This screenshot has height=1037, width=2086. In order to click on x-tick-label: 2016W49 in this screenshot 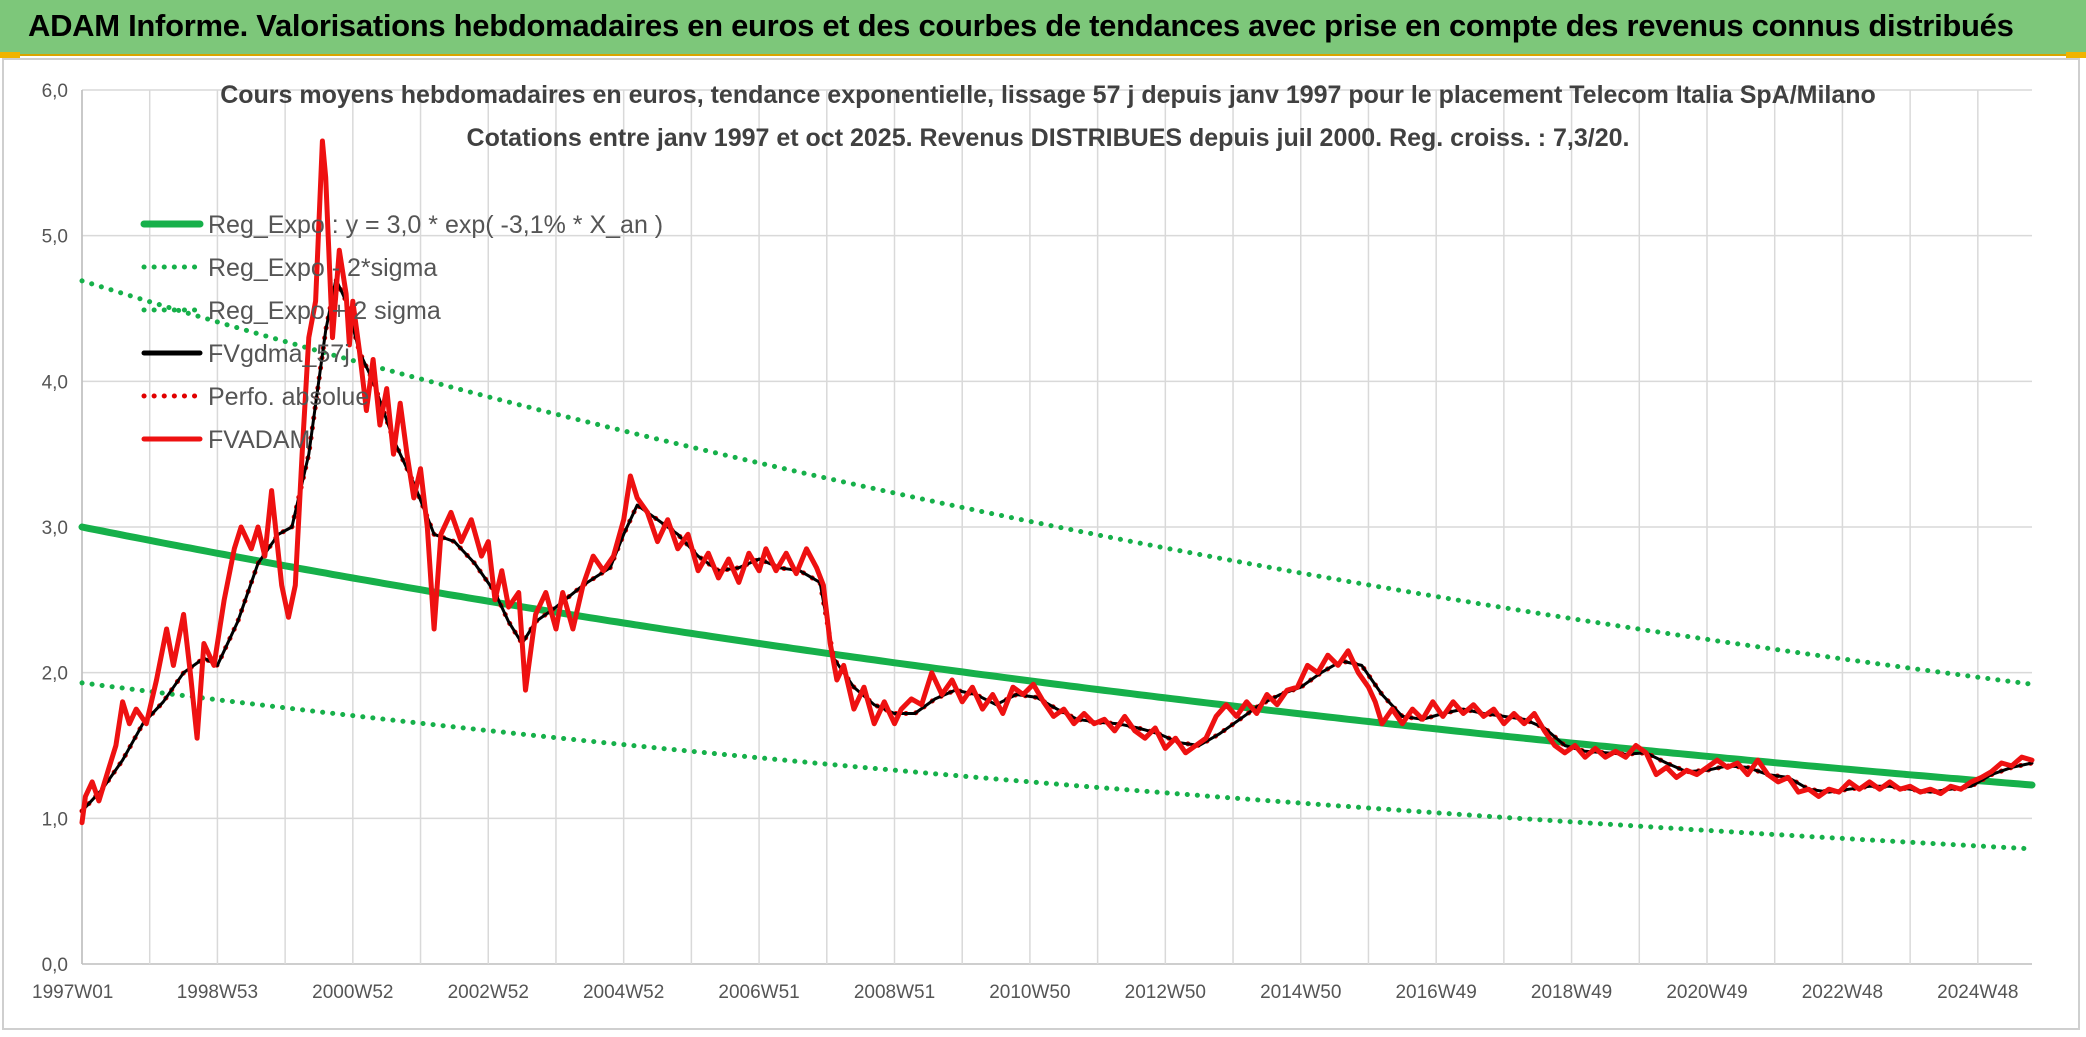, I will do `click(1435, 992)`.